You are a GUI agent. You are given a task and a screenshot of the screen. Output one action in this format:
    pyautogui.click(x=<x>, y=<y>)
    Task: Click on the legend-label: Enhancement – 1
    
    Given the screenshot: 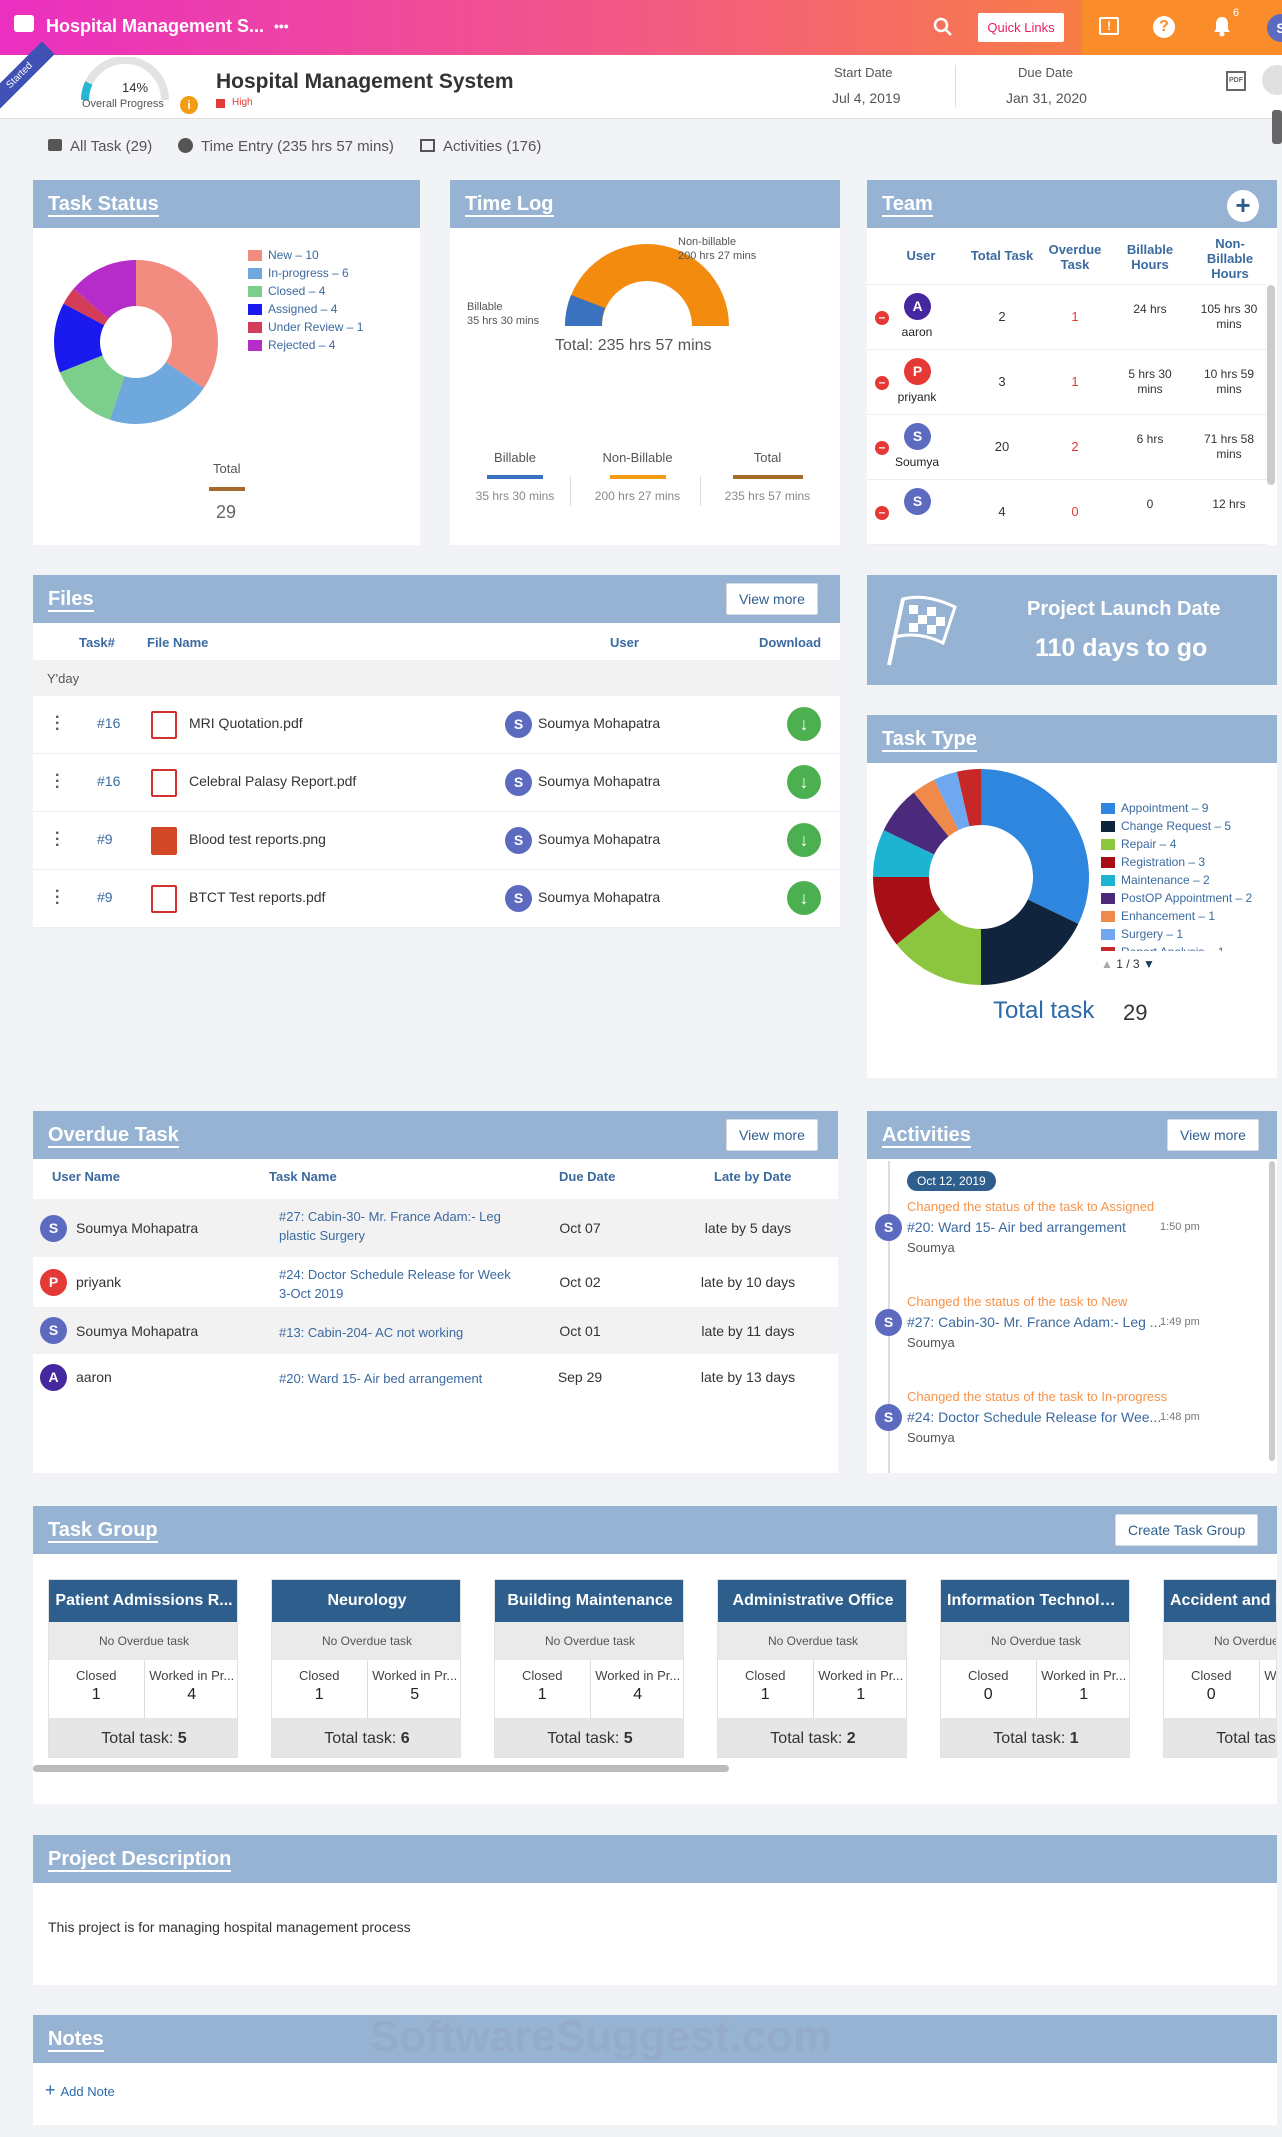 What is the action you would take?
    pyautogui.click(x=1168, y=916)
    